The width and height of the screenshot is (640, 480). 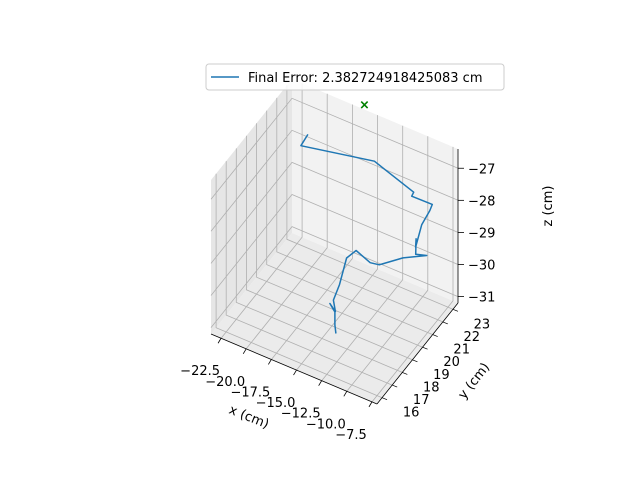 What do you see at coordinates (351, 435) in the screenshot?
I see `x-tick-label: −7.5` at bounding box center [351, 435].